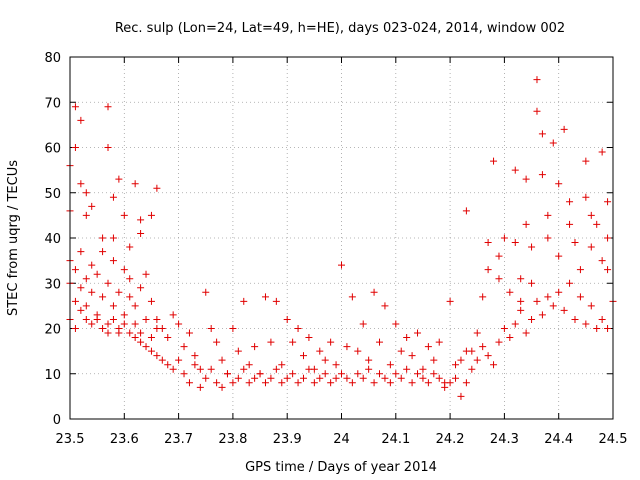 The width and height of the screenshot is (640, 480). I want to click on x-tick-label: 24.5, so click(613, 439).